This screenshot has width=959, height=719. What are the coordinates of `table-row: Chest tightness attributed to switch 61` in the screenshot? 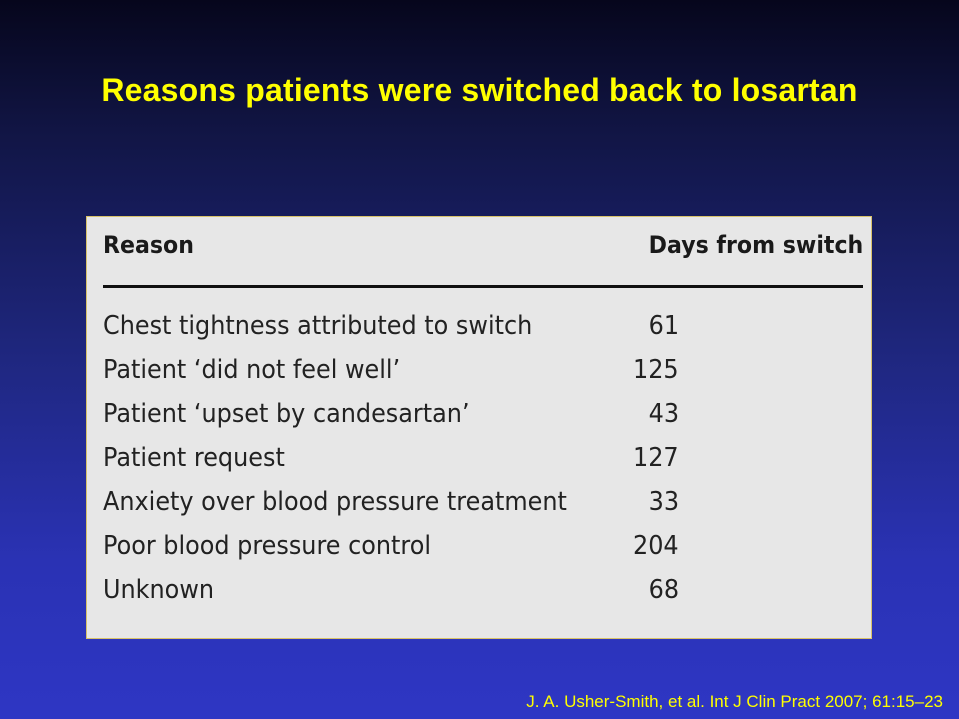 It's located at (483, 331).